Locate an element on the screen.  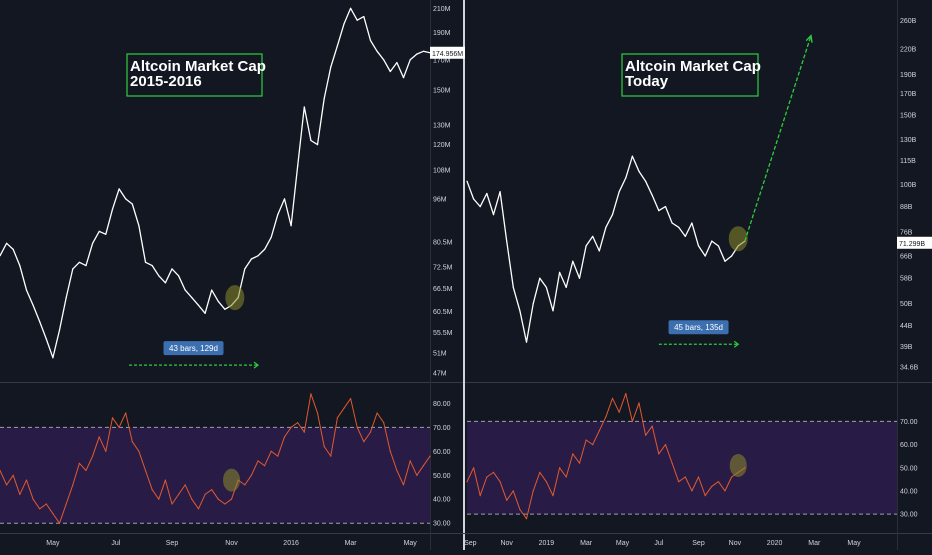
y-tick-label: 50.00 is located at coordinates (442, 476).